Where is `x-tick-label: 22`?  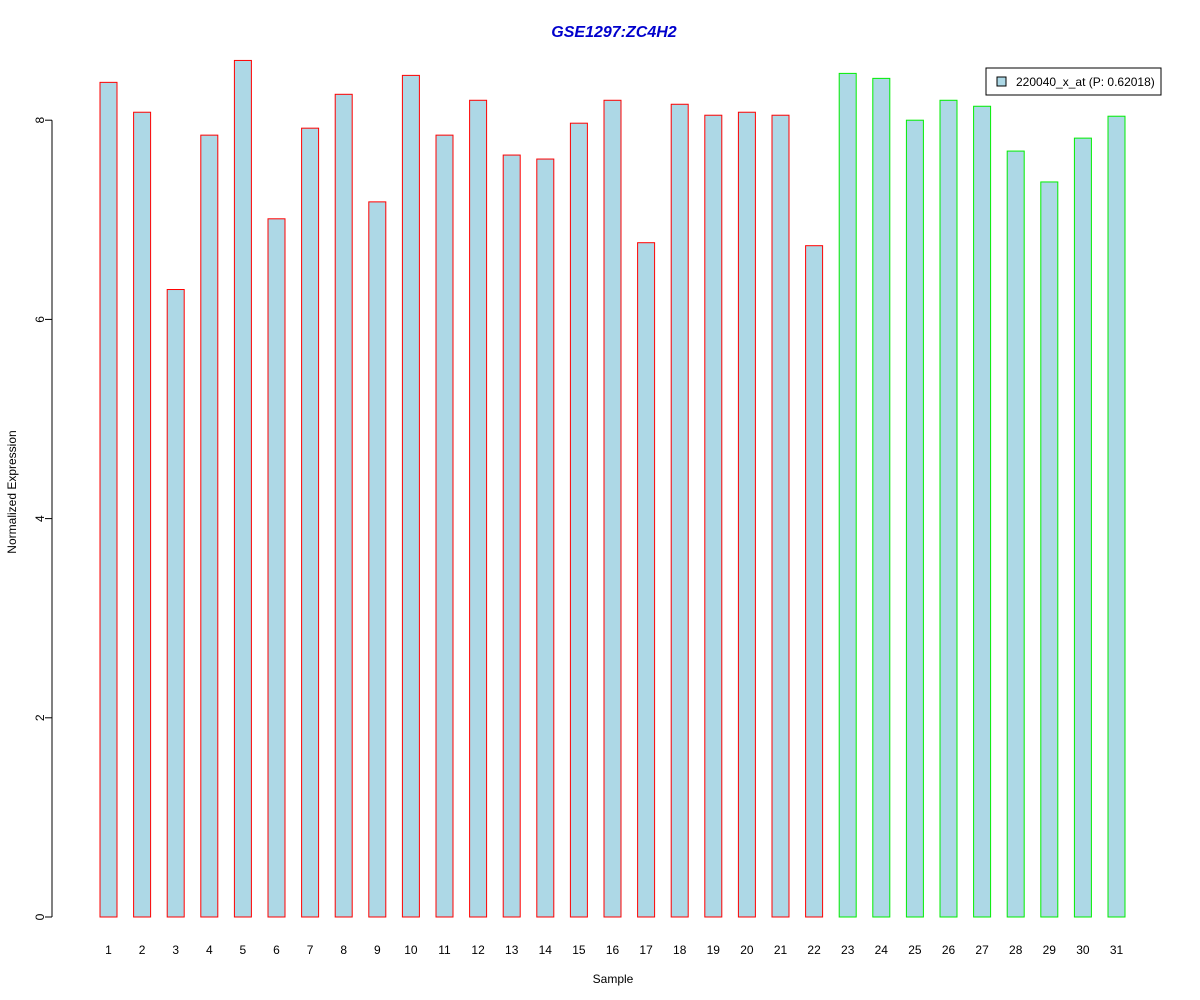 x-tick-label: 22 is located at coordinates (814, 950).